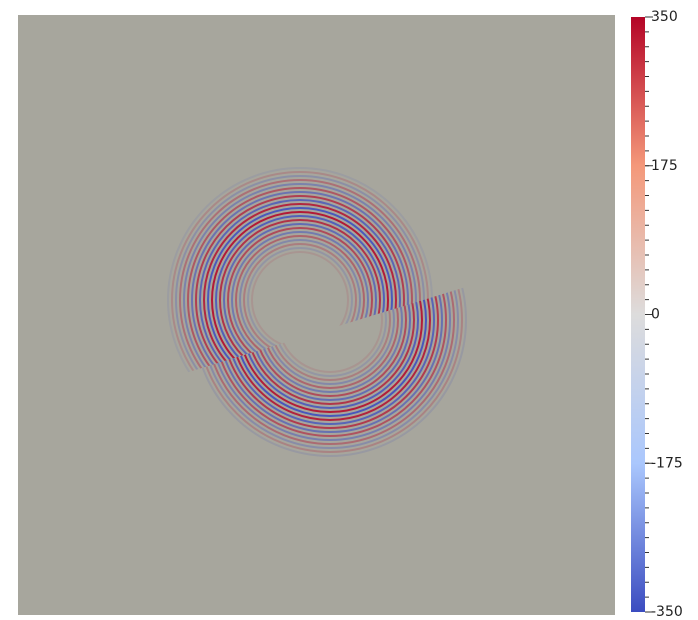 Image resolution: width=698 pixels, height=620 pixels. Describe the element at coordinates (638, 314) in the screenshot. I see `colorbar` at that location.